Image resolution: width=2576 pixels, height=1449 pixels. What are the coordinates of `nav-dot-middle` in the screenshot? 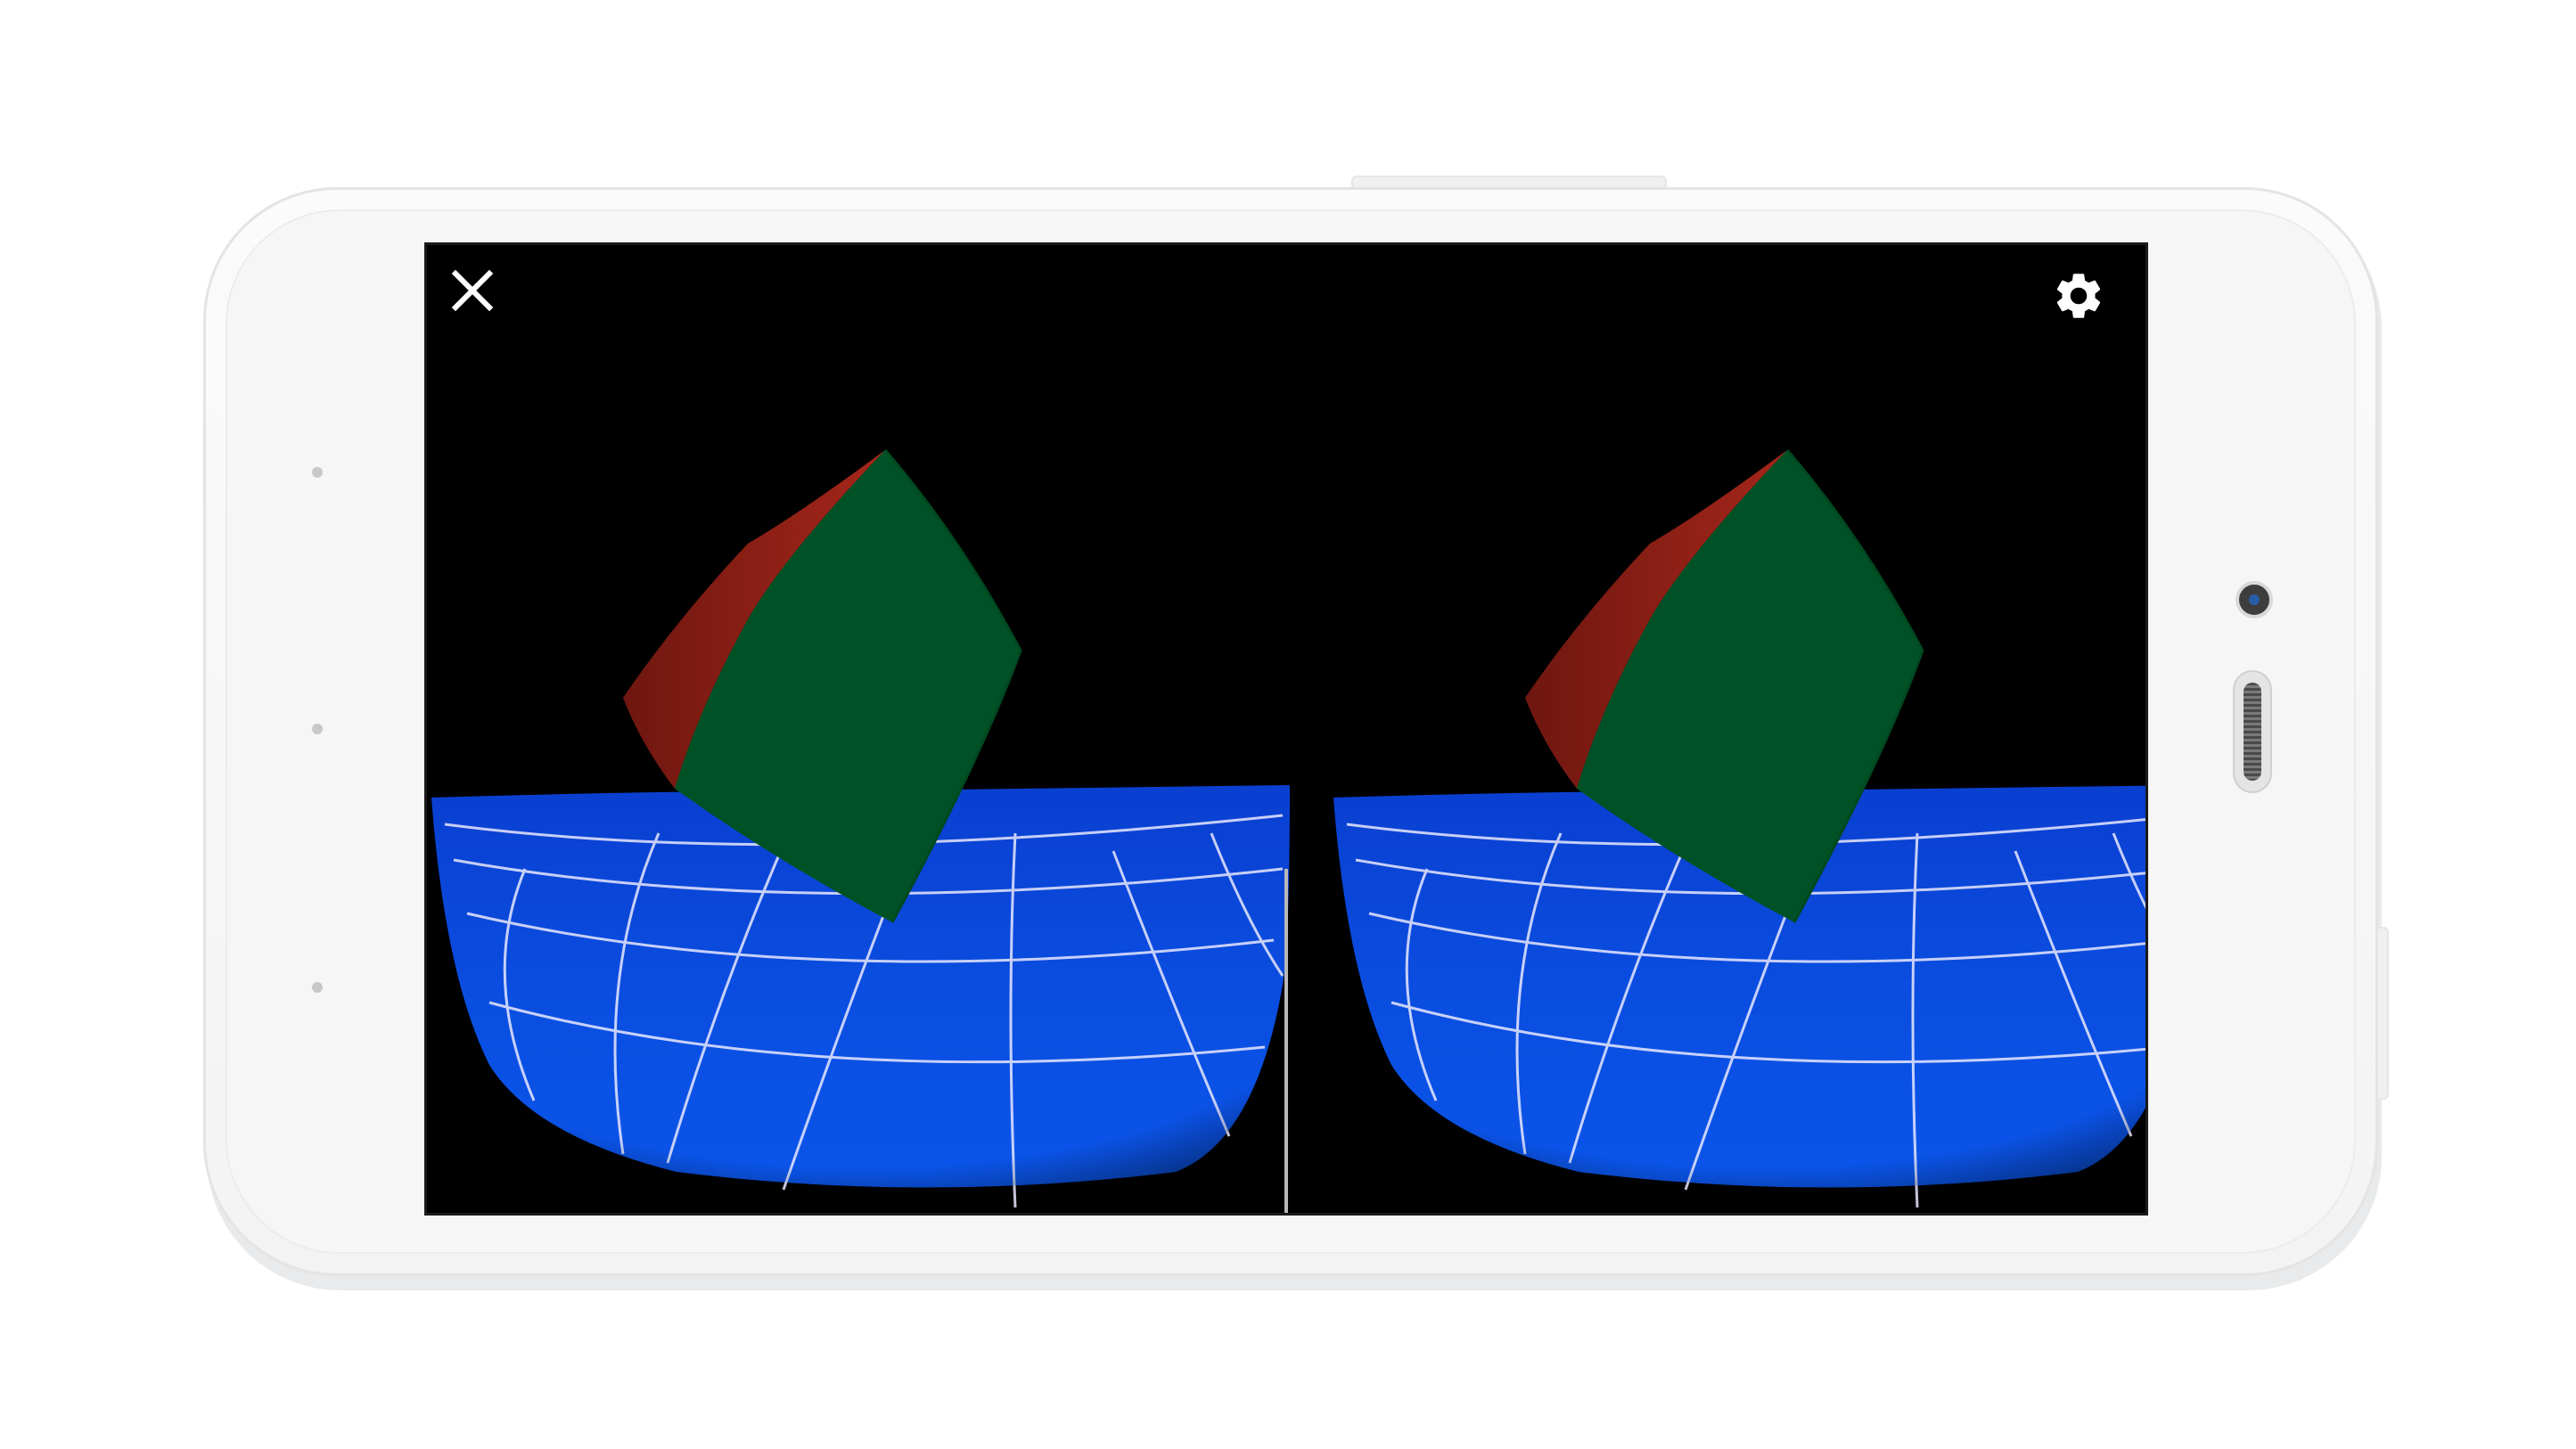 It's located at (317, 729).